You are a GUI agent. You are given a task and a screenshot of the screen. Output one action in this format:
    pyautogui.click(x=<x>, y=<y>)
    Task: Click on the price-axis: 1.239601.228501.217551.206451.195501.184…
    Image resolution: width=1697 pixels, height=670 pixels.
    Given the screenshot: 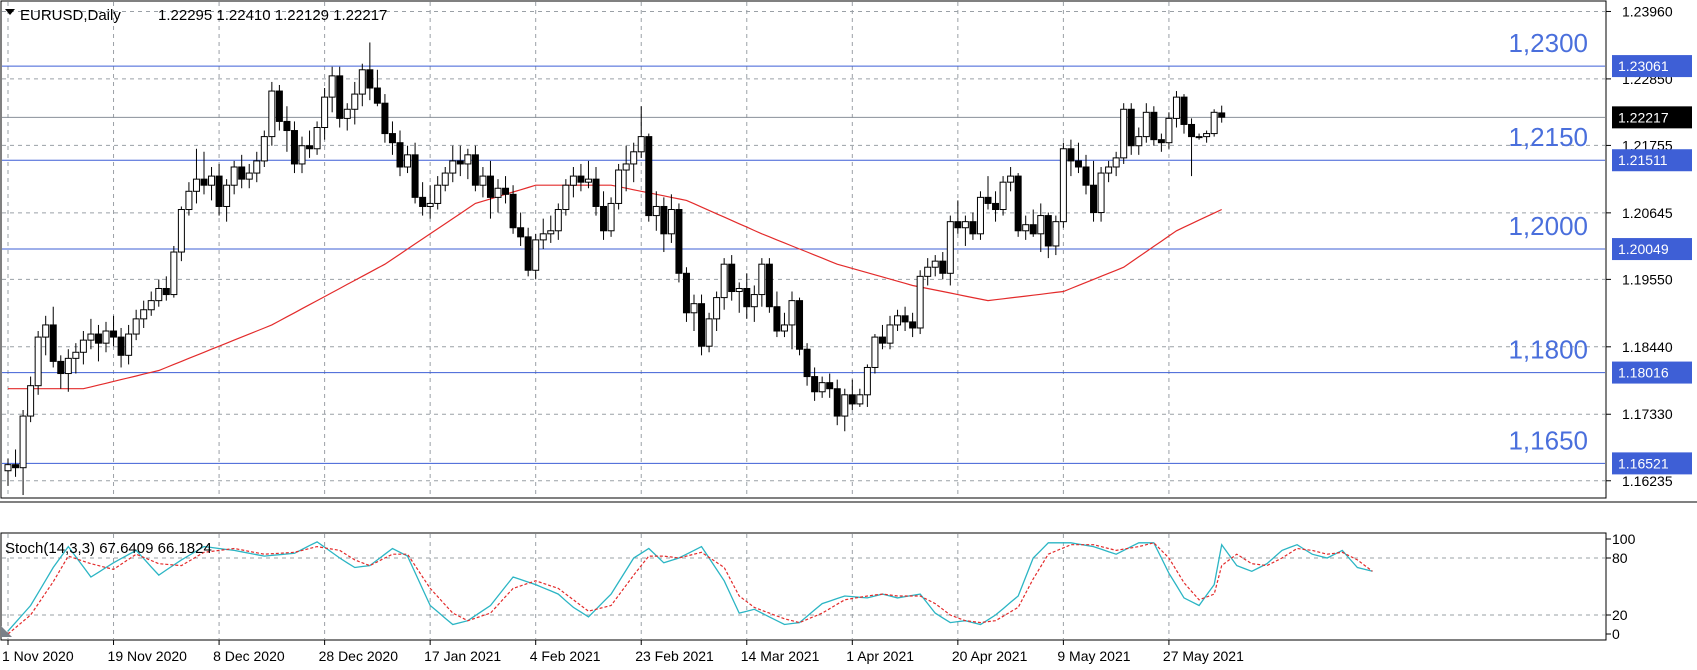 What is the action you would take?
    pyautogui.click(x=1639, y=246)
    